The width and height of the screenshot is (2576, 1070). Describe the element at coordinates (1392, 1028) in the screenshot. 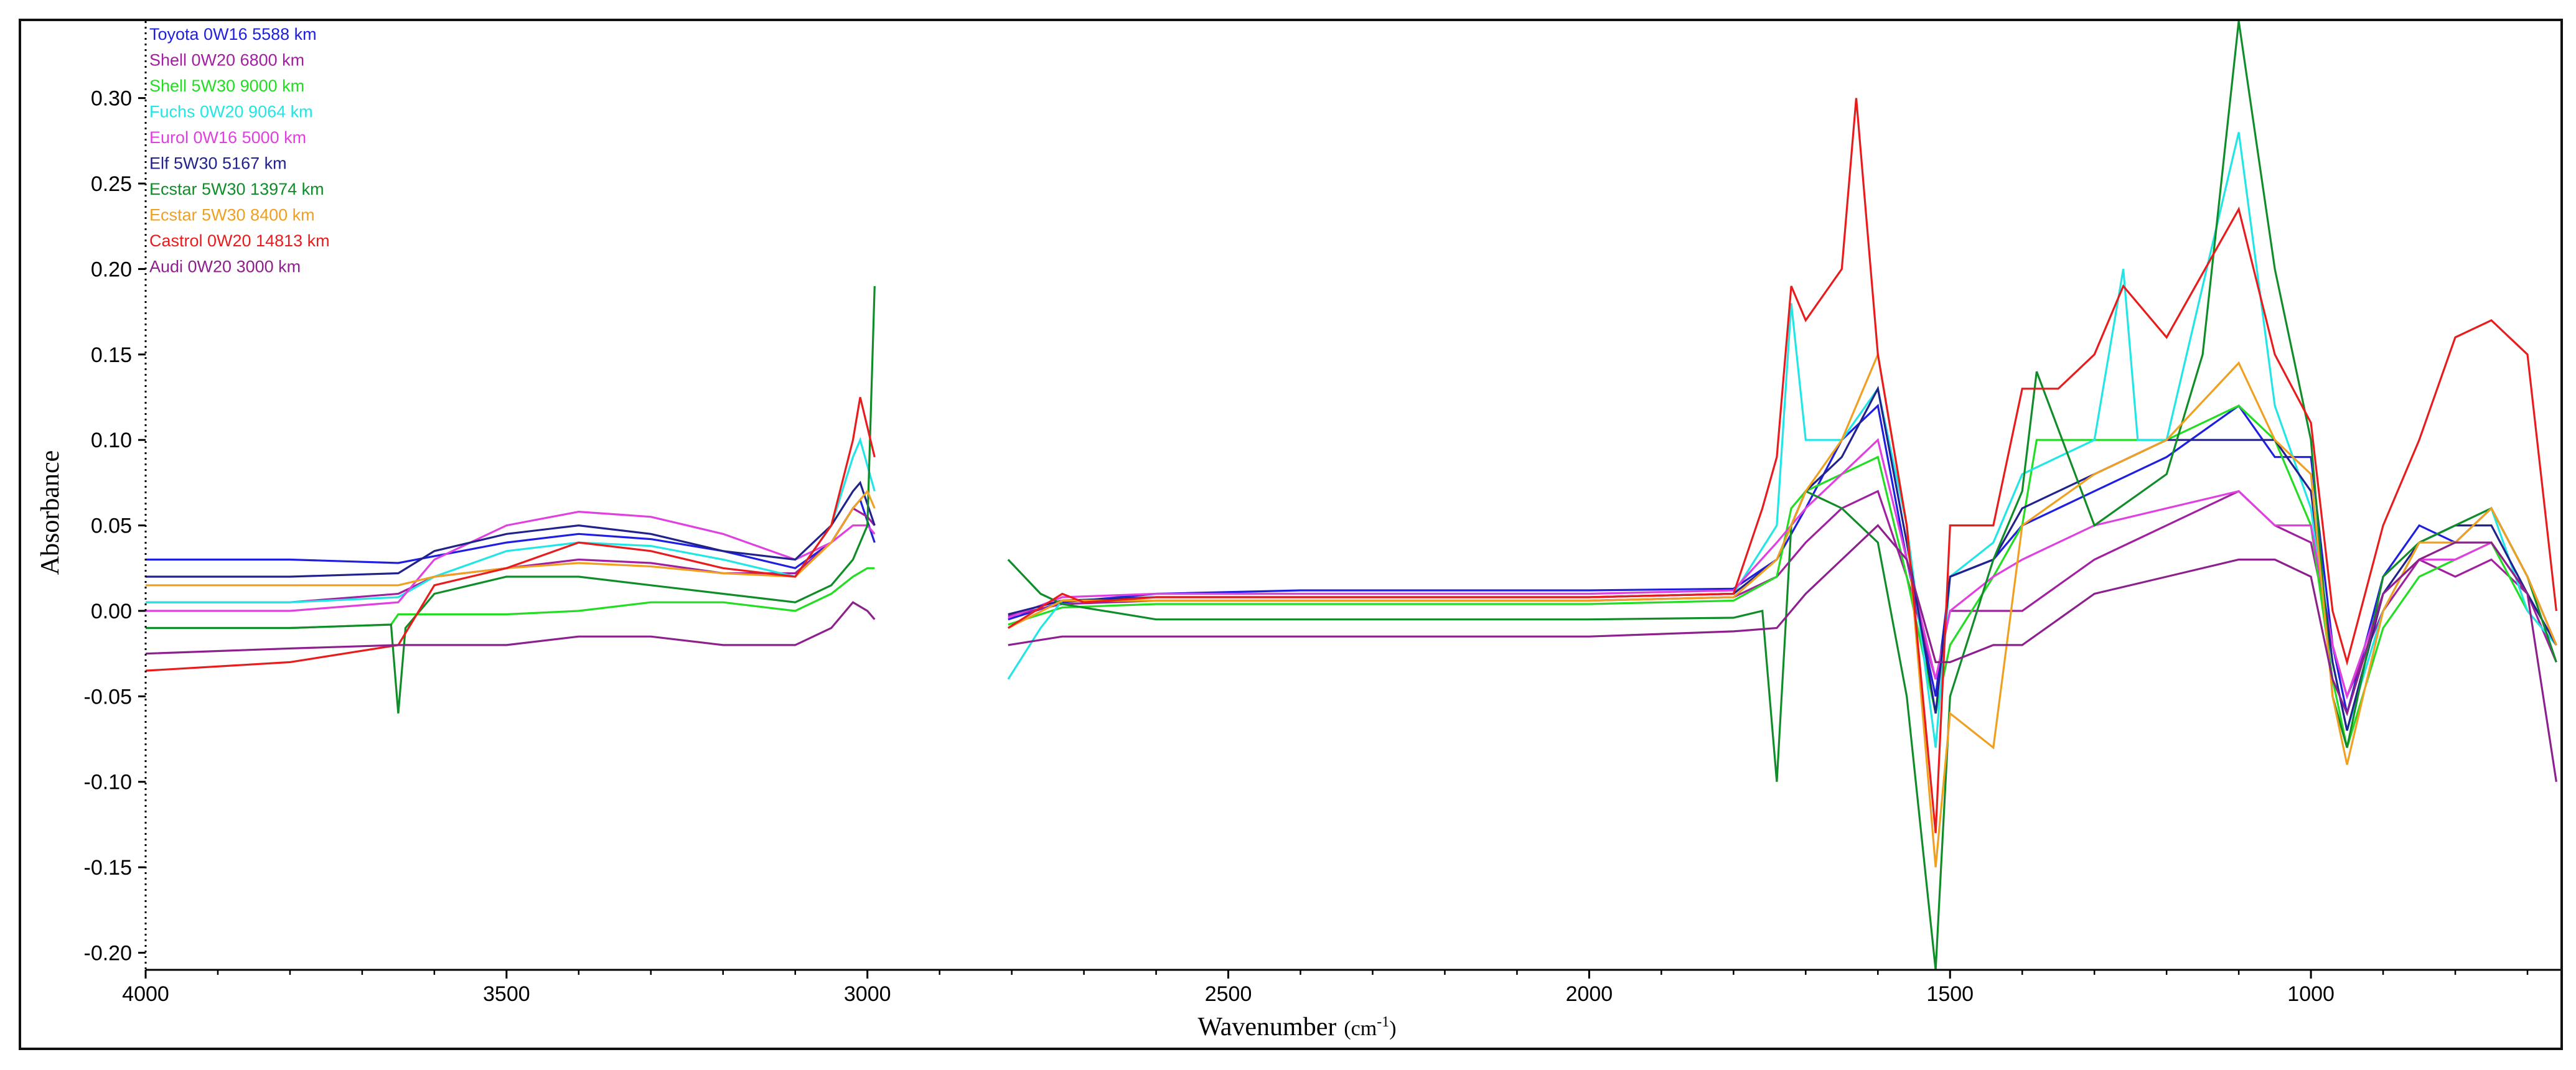

I see `x-axis-unit-close: )` at that location.